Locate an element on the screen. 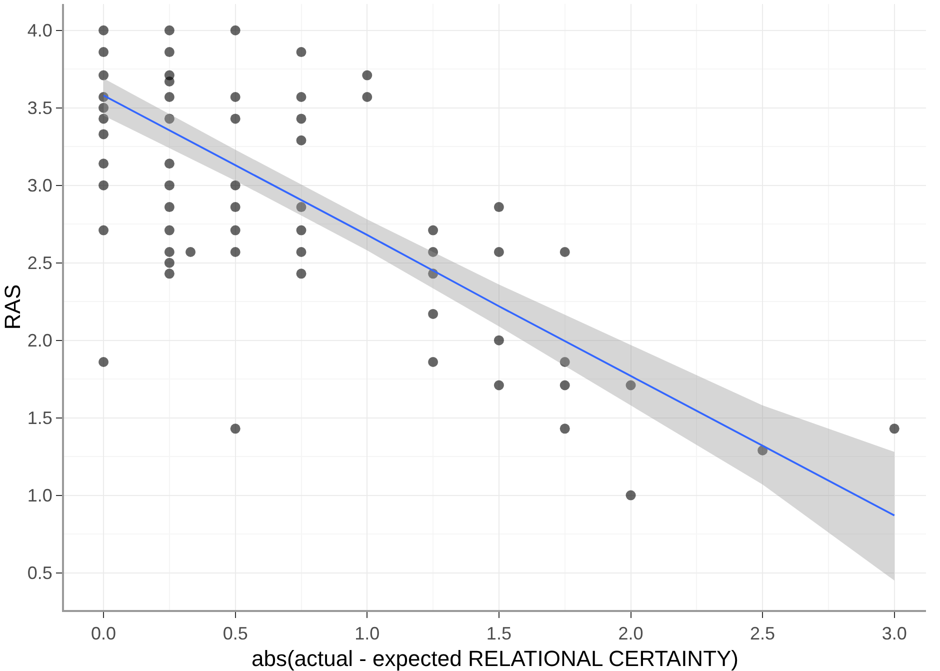 This screenshot has width=940, height=671. x-axis-title: abs(actual - expected RELATIONAL CERTAINTY) is located at coordinates (495, 658).